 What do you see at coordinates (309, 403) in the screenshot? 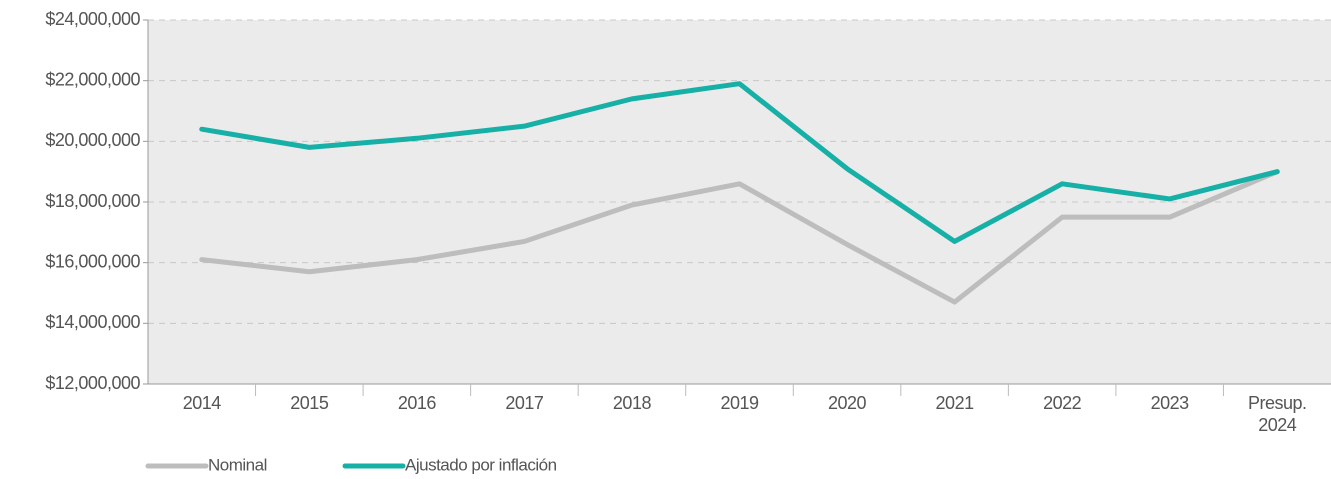
I see `x-tick-label: 2015` at bounding box center [309, 403].